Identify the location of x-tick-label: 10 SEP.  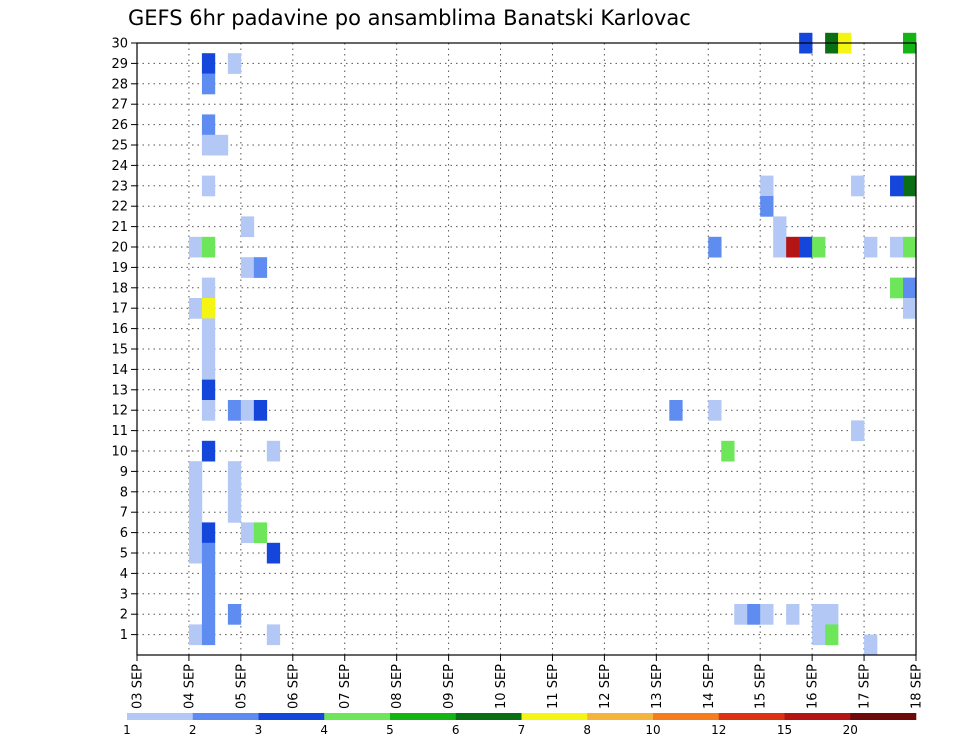
(501, 686).